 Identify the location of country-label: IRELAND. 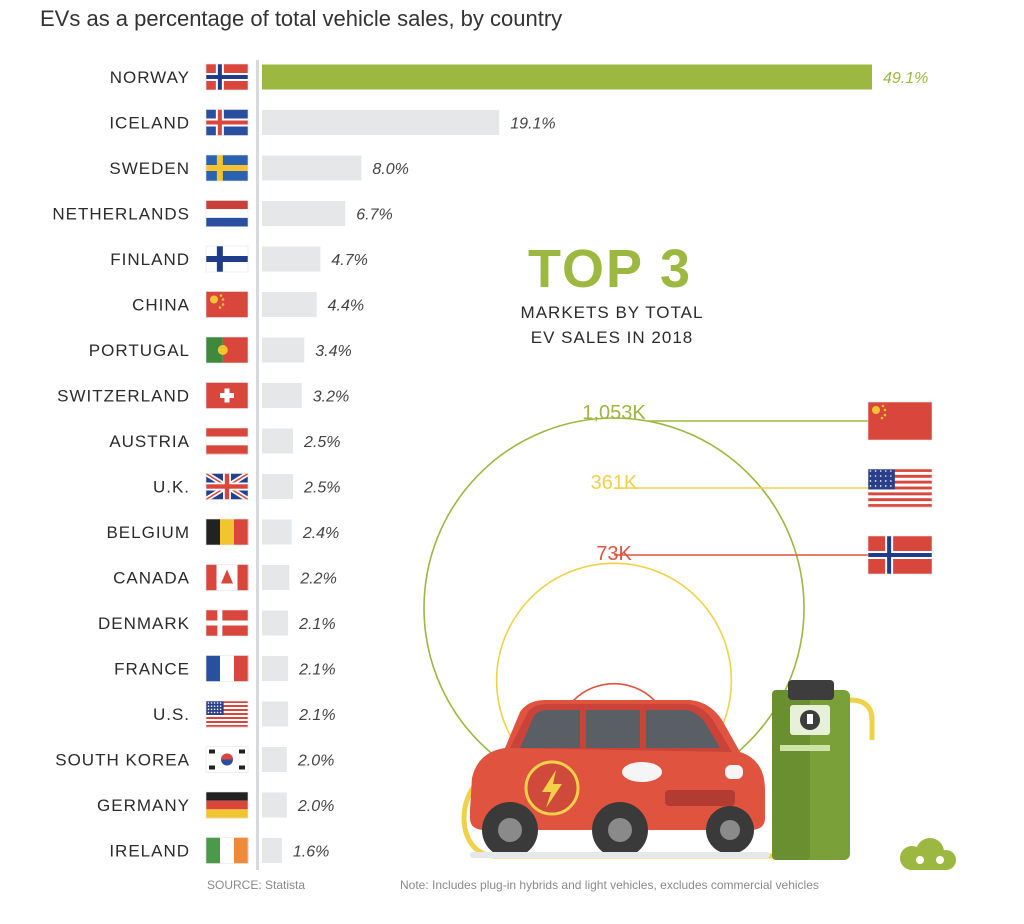
(149, 851).